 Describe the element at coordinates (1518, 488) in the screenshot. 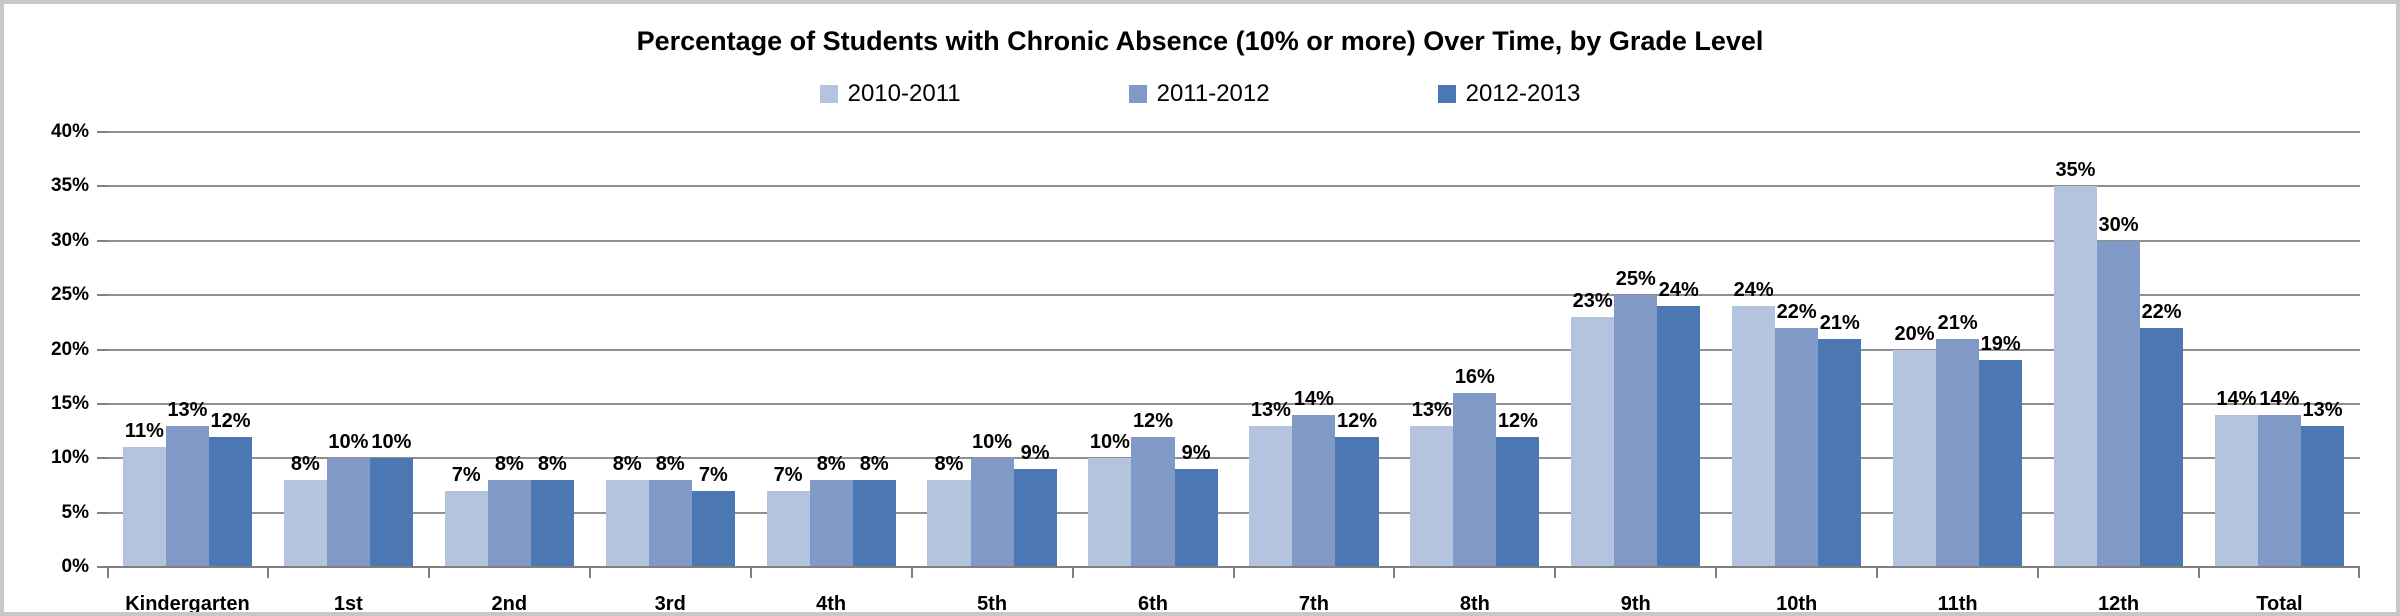

I see `bar-2012-2013-8th: 12%` at that location.